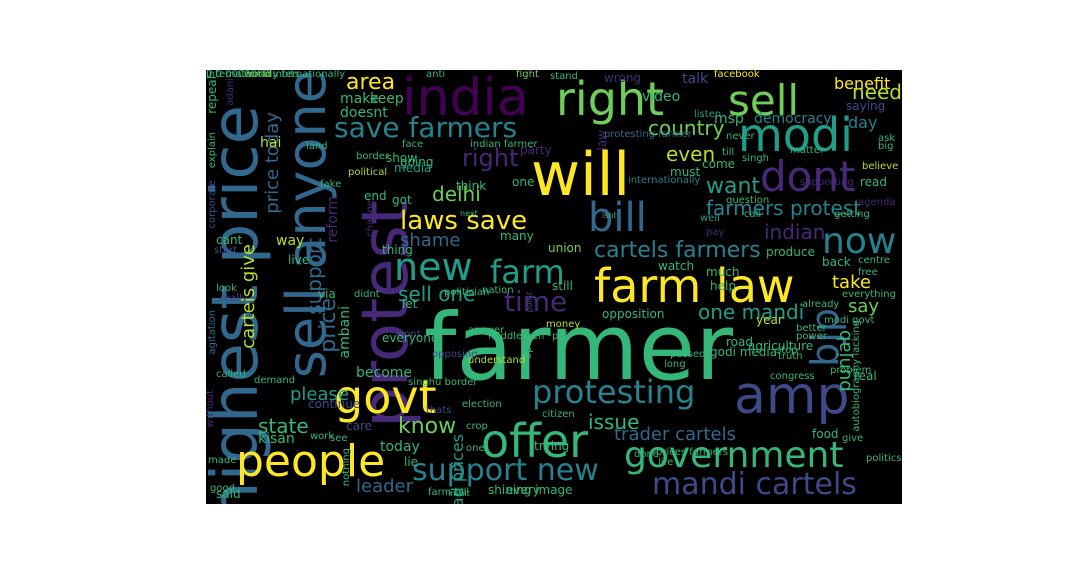 Image resolution: width=1080 pixels, height=576 pixels. Describe the element at coordinates (402, 158) in the screenshot. I see `word-show: show` at that location.